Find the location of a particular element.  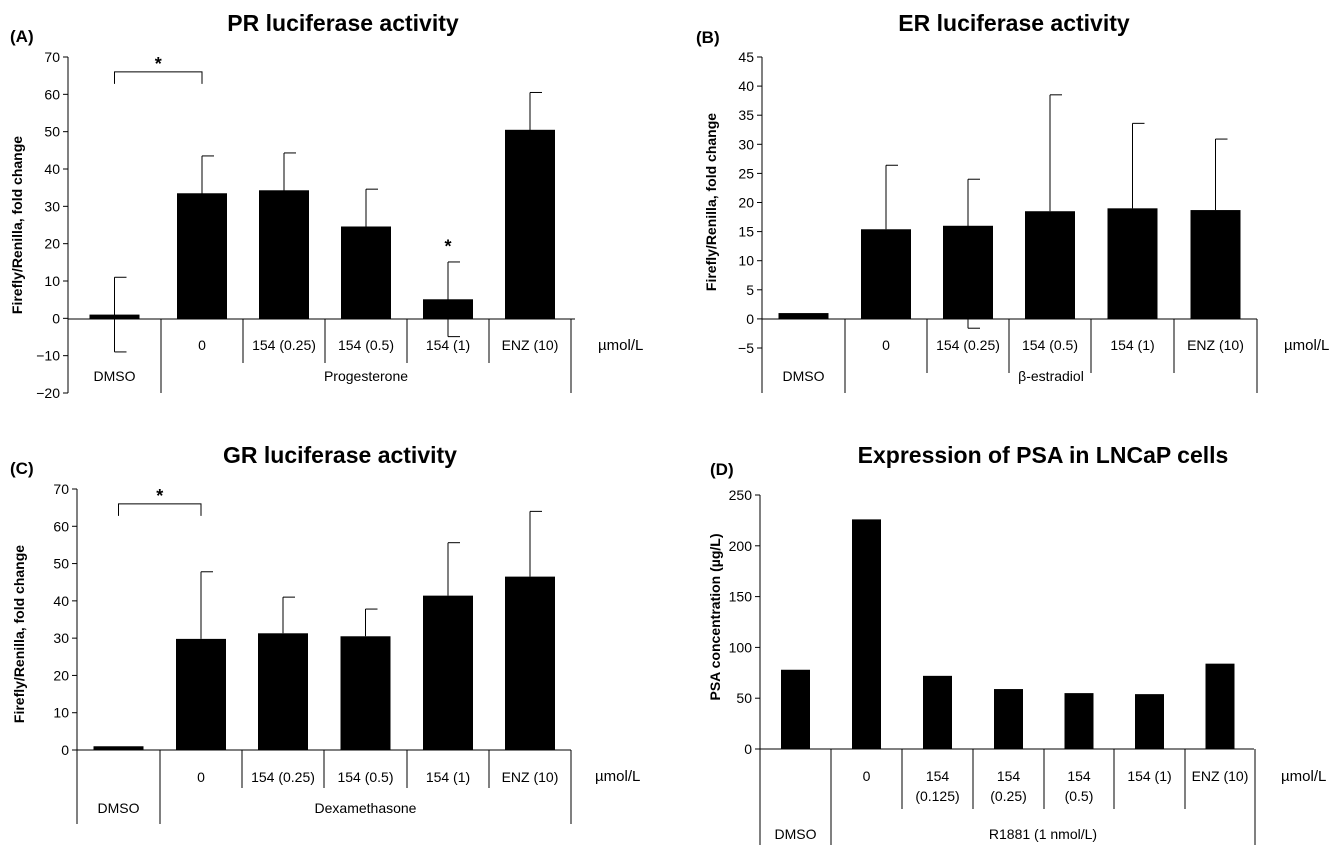

y-tick-label: −20 is located at coordinates (48, 393).